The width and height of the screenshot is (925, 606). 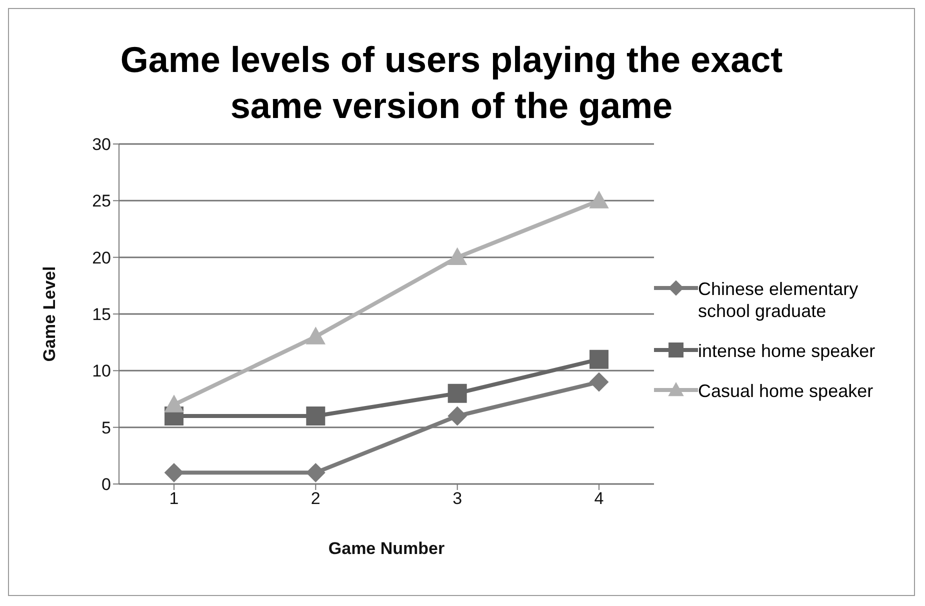 I want to click on y-tick-label: 0, so click(x=106, y=484).